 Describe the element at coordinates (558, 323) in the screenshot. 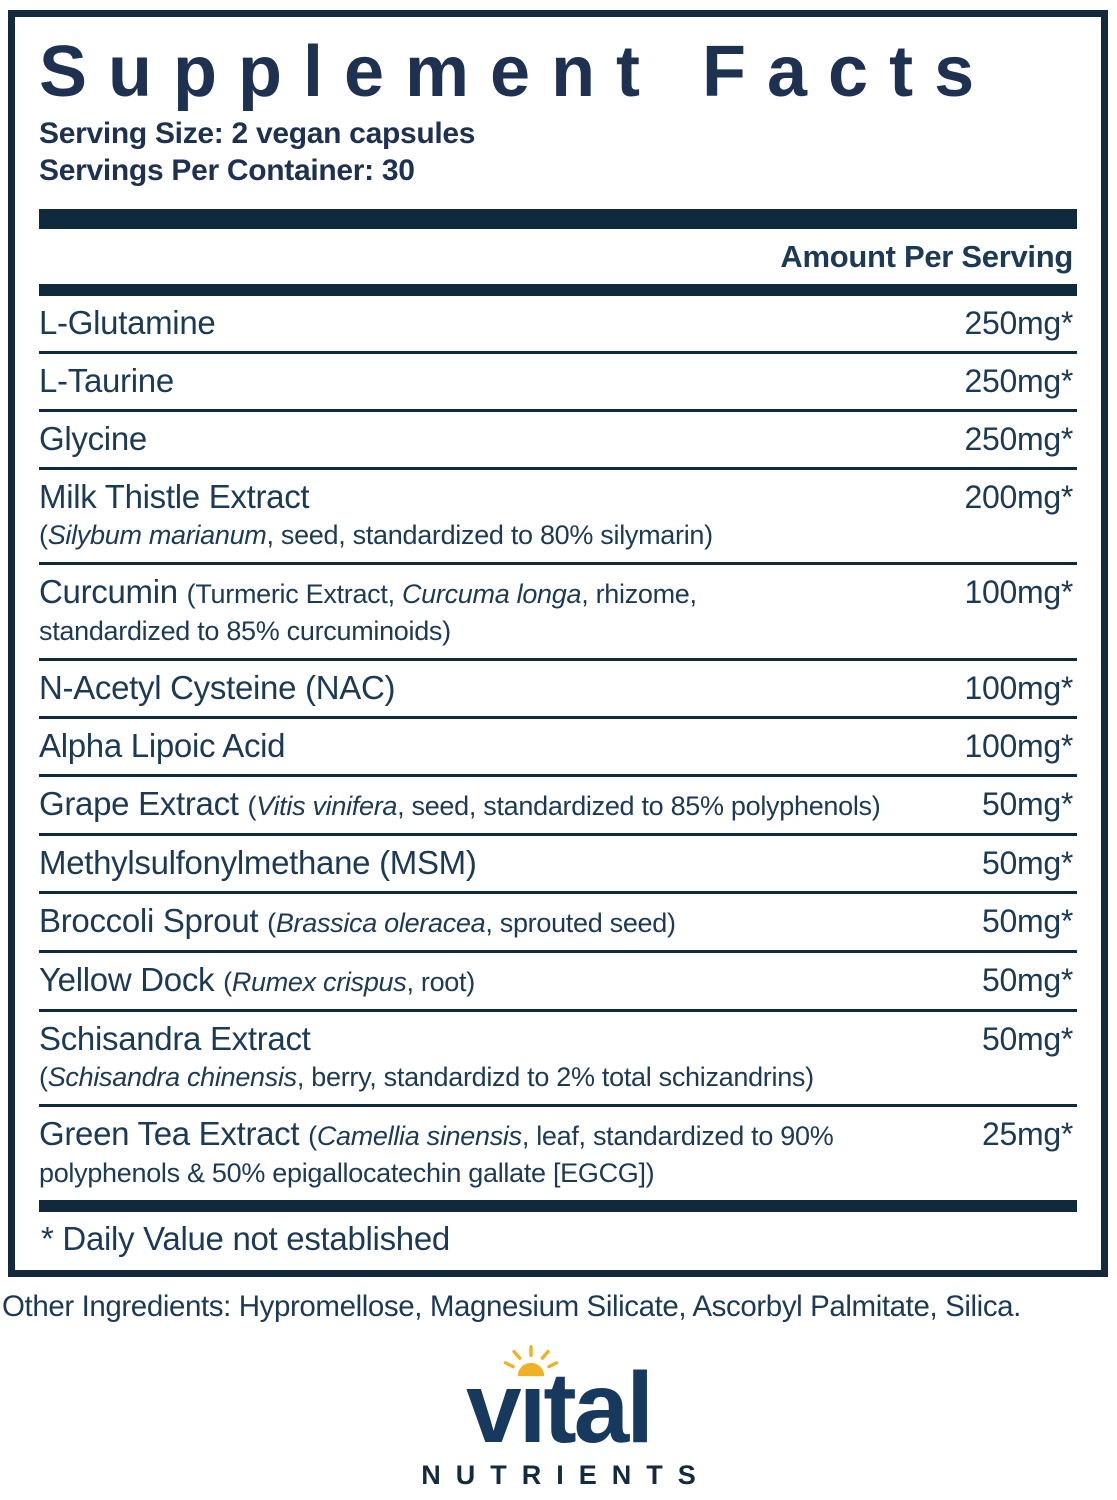

I see `ingredient-row: L-Glutamine 250mg*` at that location.